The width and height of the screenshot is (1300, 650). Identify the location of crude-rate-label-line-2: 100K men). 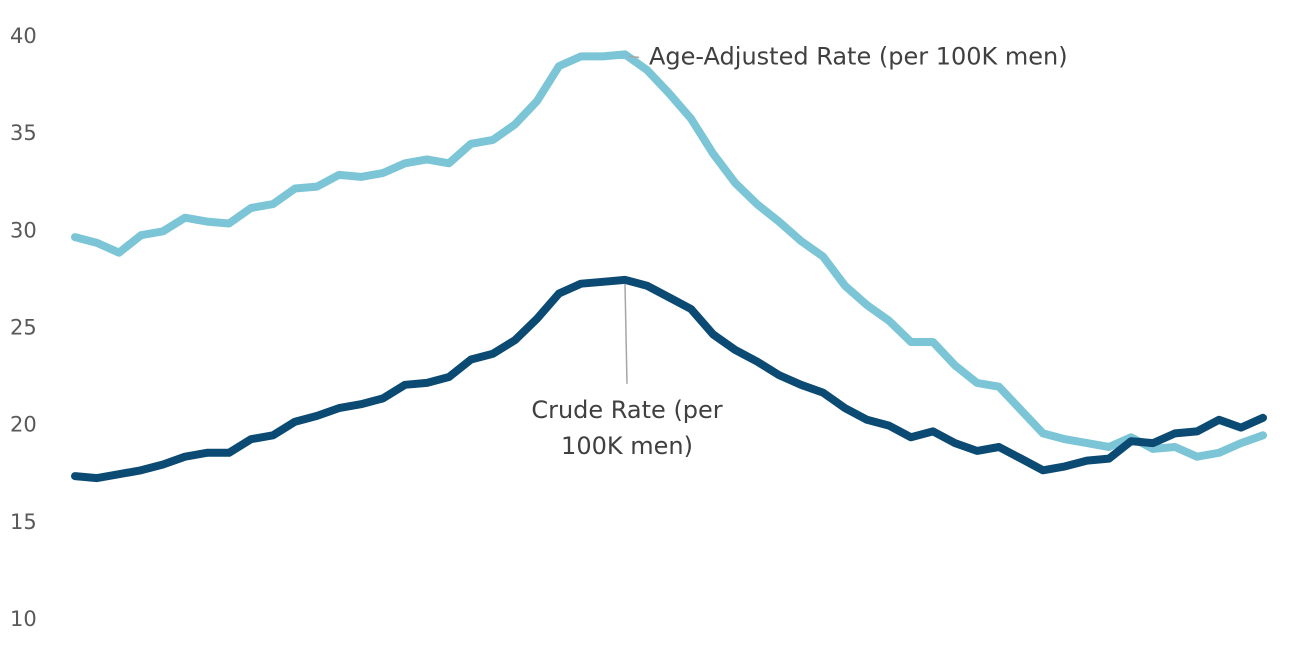
(627, 446).